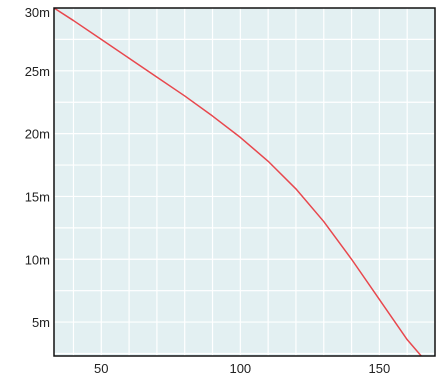 The height and width of the screenshot is (386, 444). What do you see at coordinates (37, 71) in the screenshot?
I see `y-tick-label: 25m` at bounding box center [37, 71].